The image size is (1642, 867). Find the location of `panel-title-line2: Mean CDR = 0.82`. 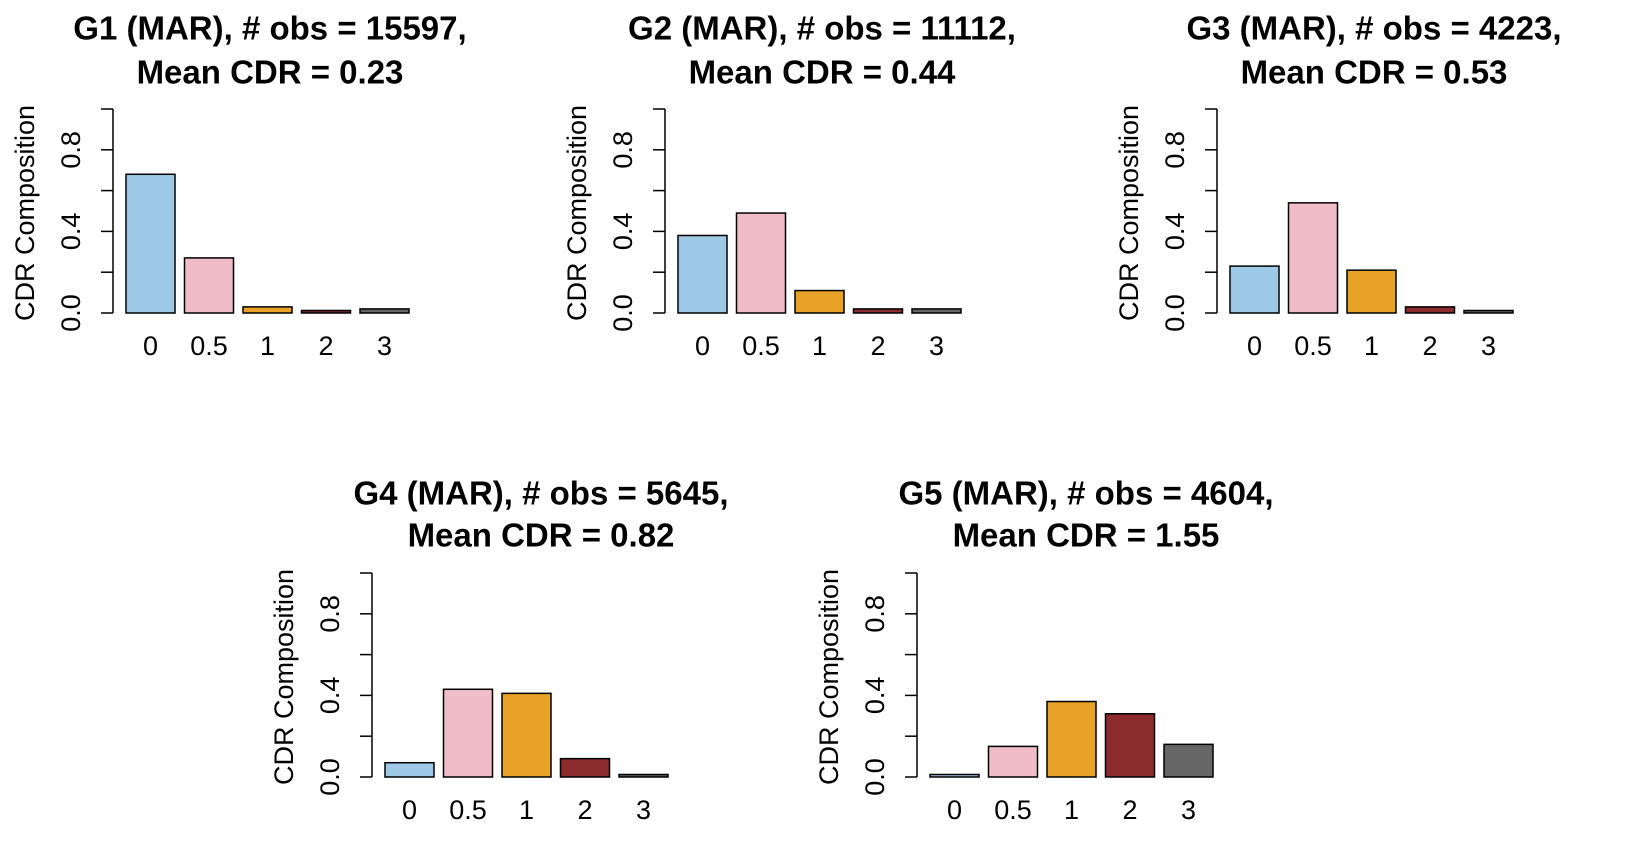

panel-title-line2: Mean CDR = 0.82 is located at coordinates (541, 535).